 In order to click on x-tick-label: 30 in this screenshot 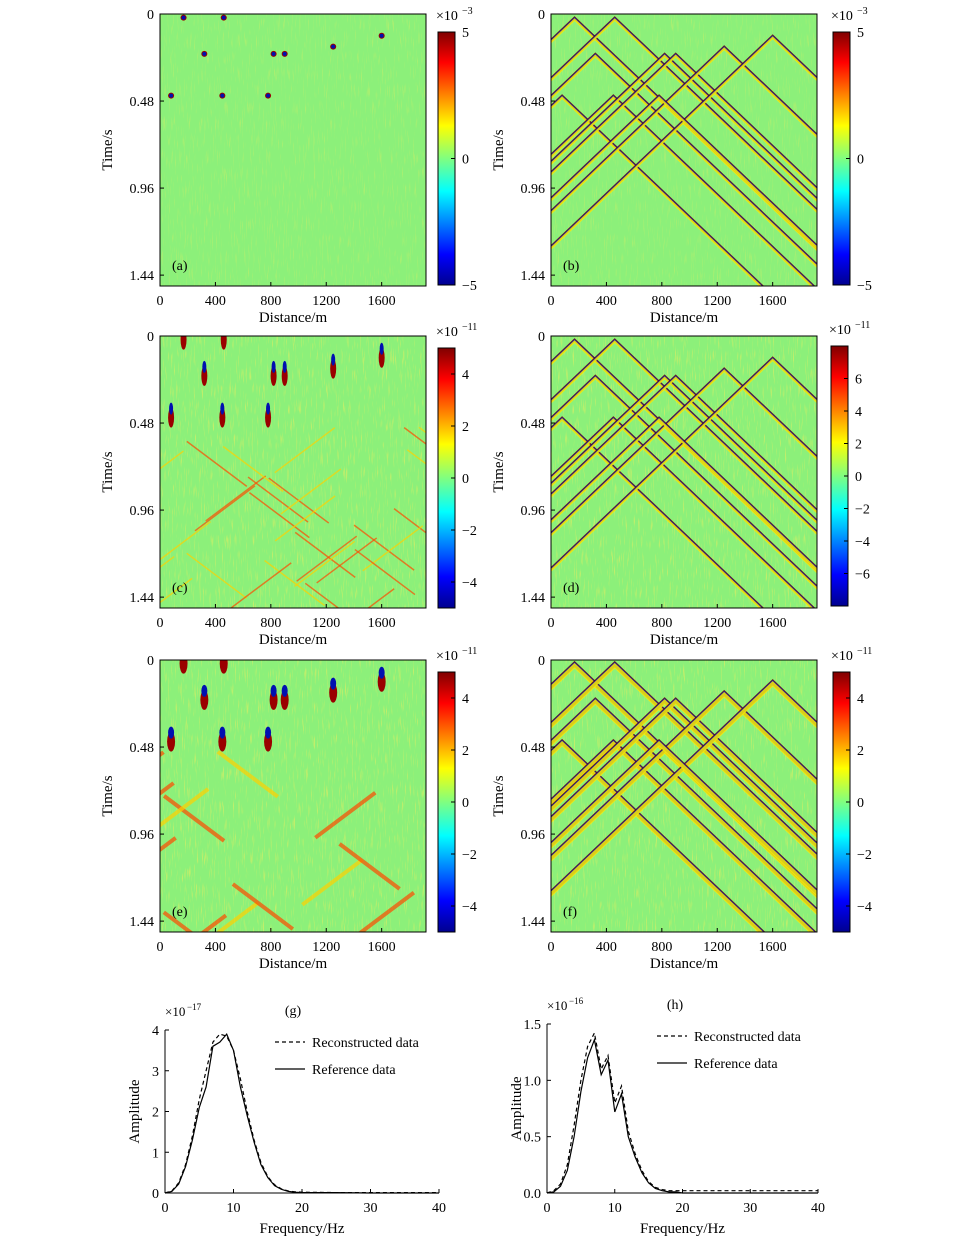, I will do `click(371, 1208)`.